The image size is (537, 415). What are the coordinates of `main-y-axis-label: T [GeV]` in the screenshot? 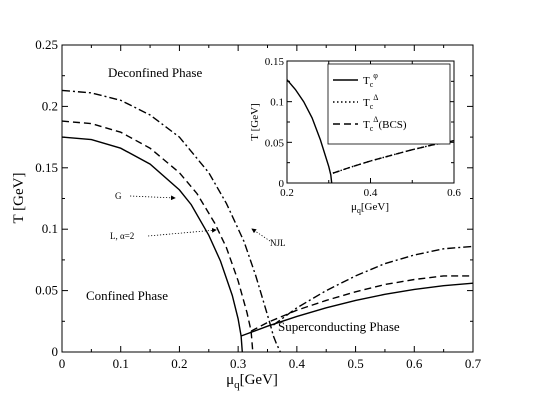 It's located at (19, 198).